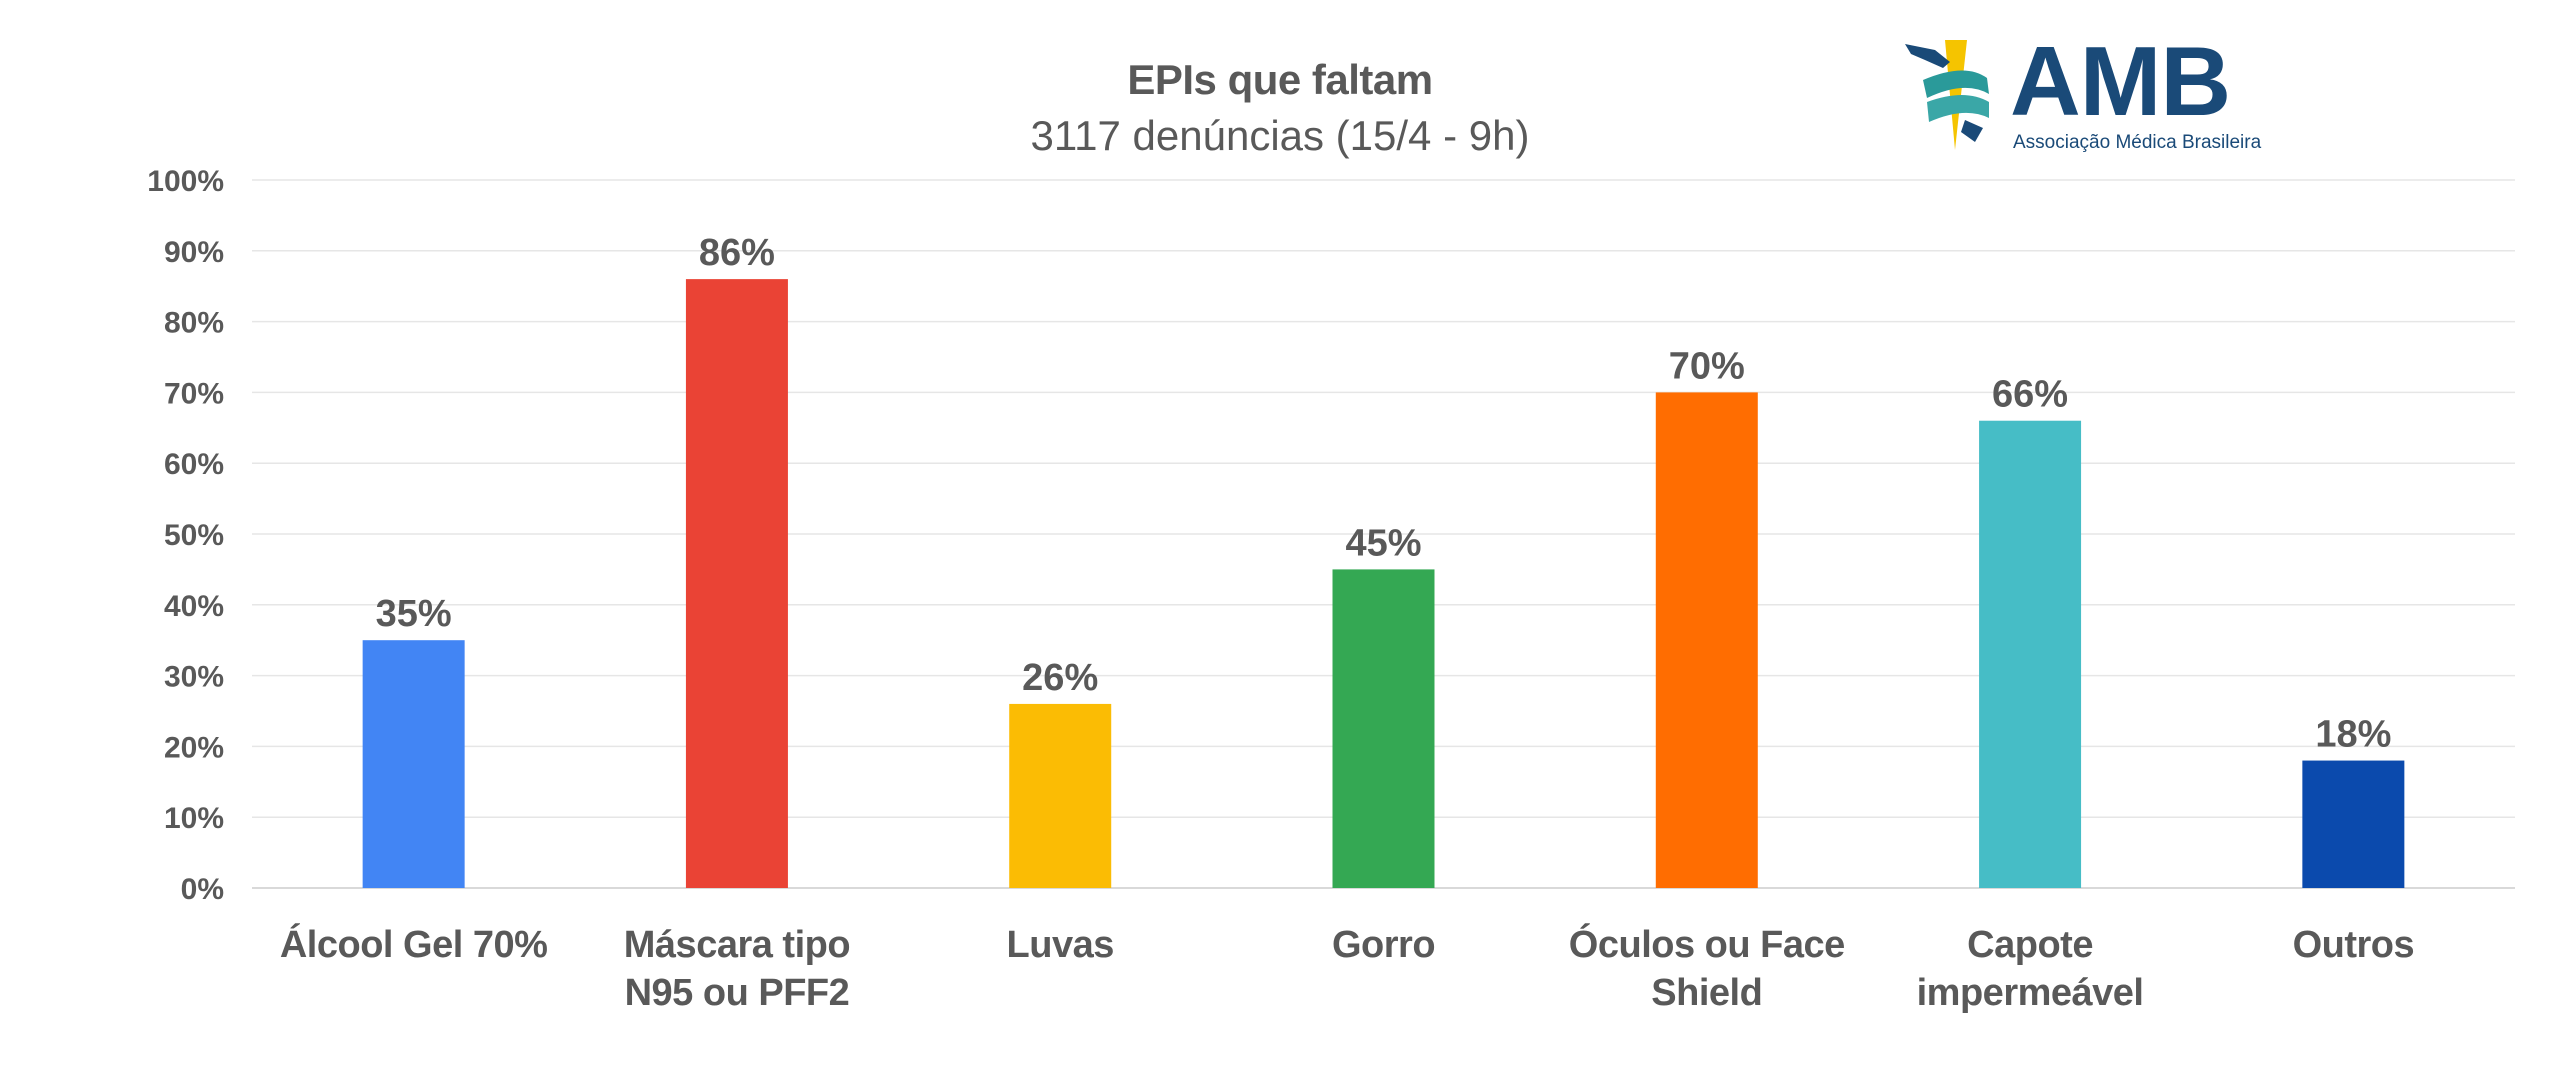 This screenshot has width=2560, height=1077. I want to click on data-label: 70%, so click(1707, 366).